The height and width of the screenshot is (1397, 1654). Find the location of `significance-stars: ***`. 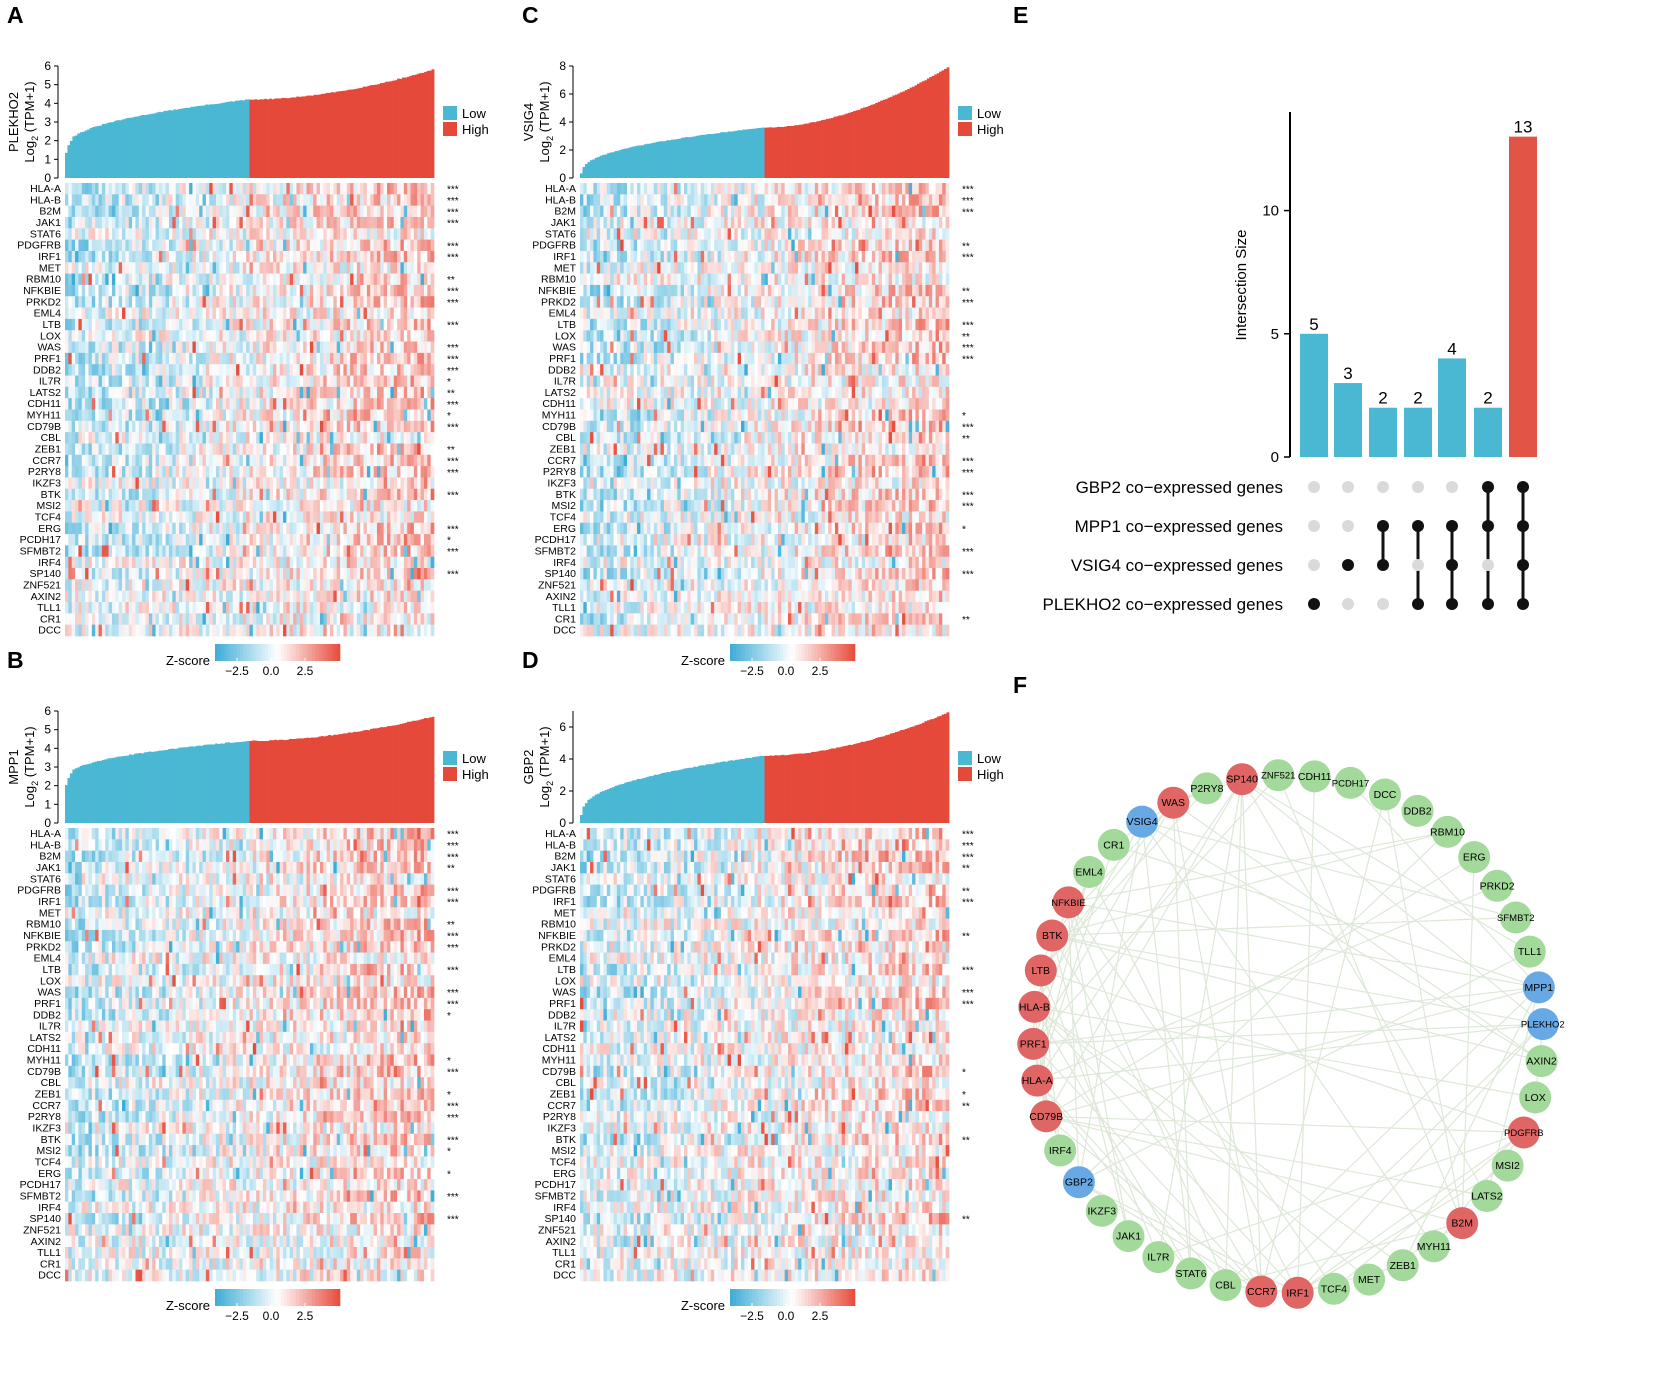

significance-stars: *** is located at coordinates (453, 529).